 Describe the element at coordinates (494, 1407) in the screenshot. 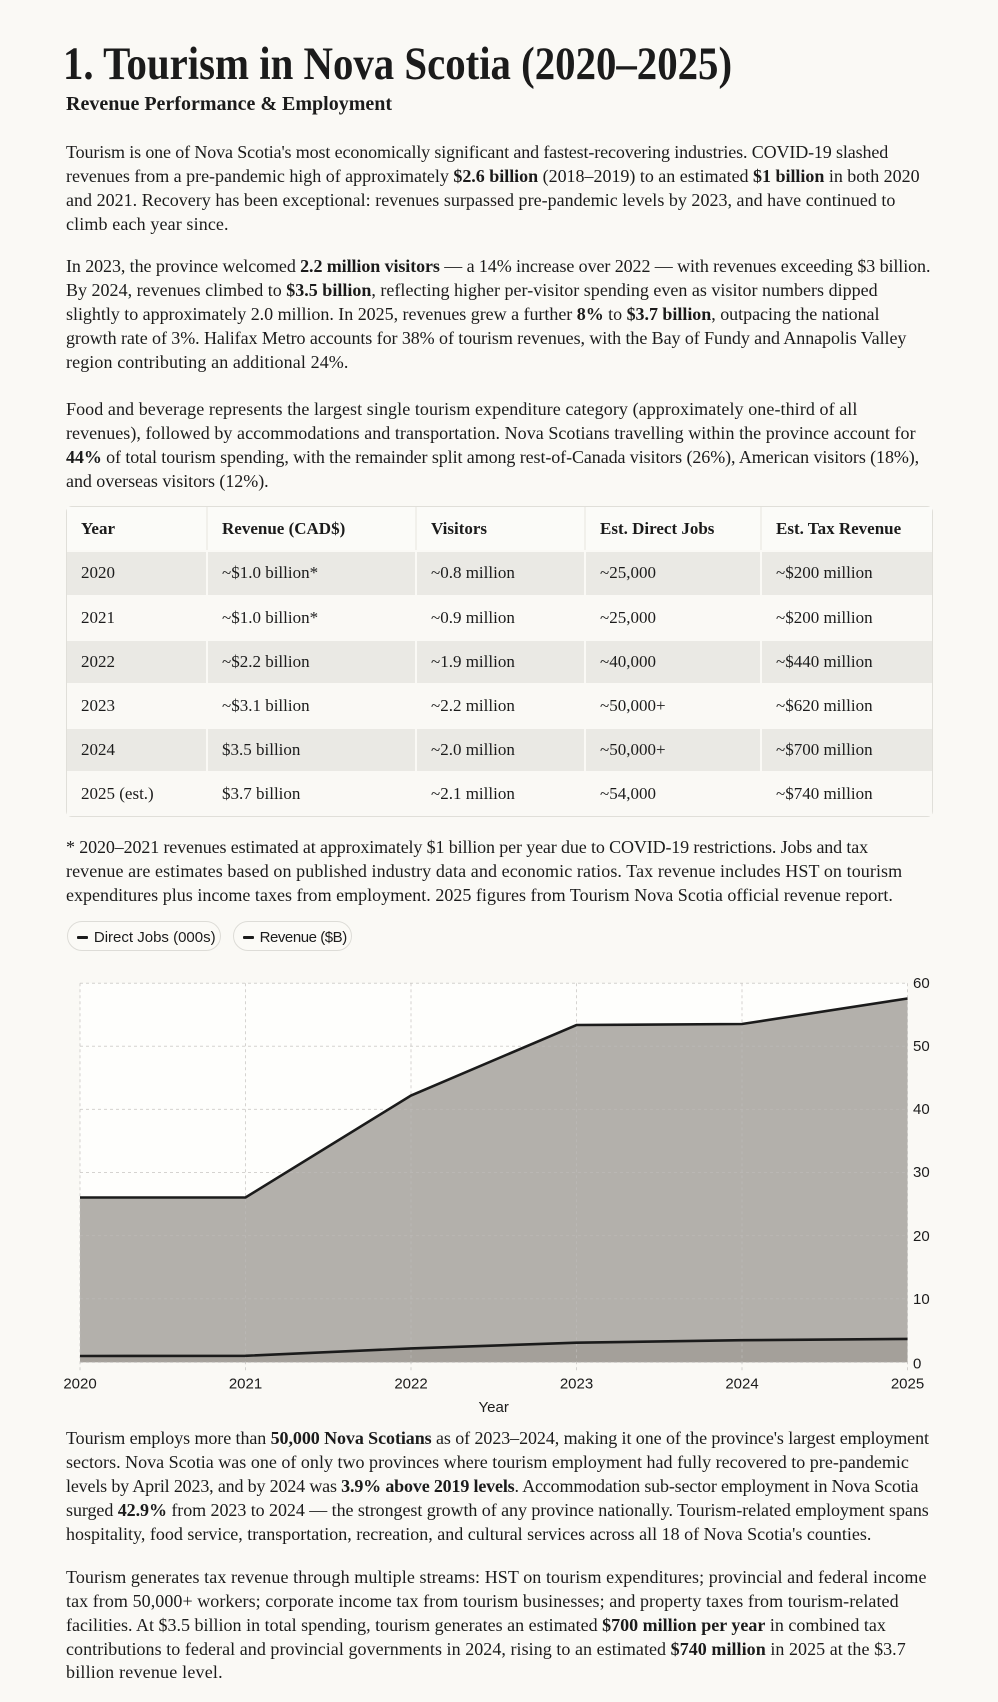

I see `svg-text: Year` at that location.